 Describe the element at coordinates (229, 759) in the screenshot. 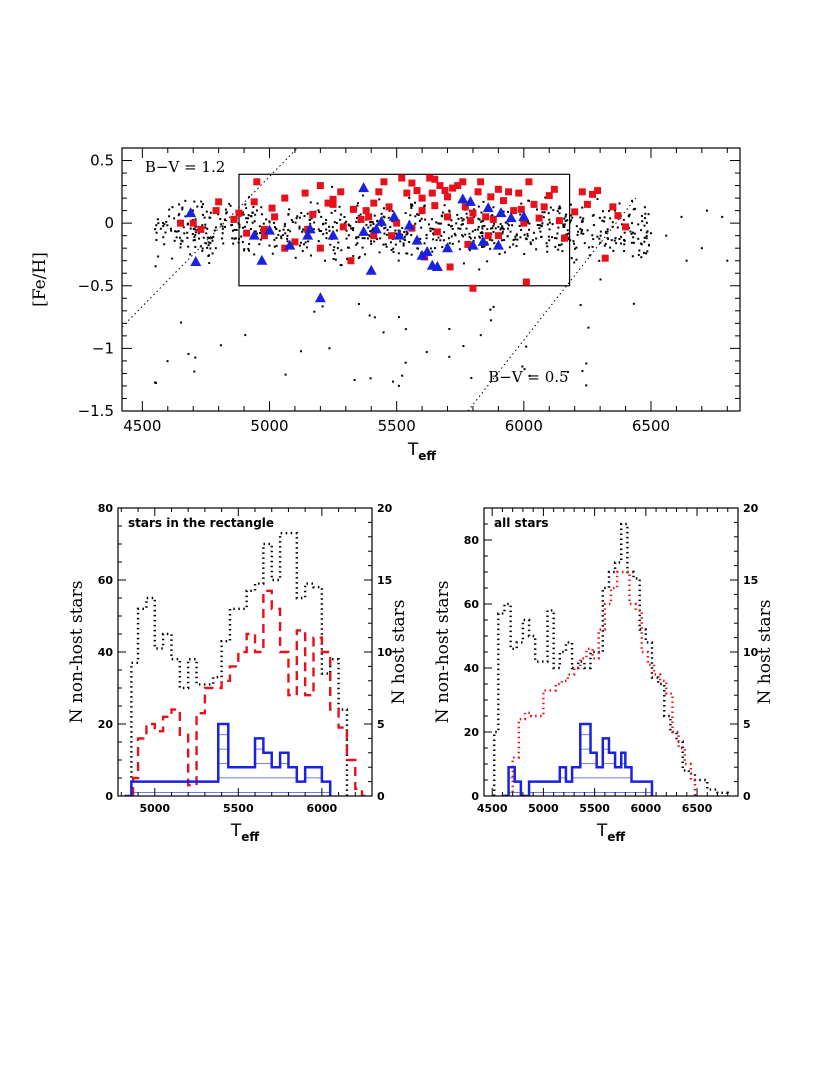

I see `host-histogram` at that location.